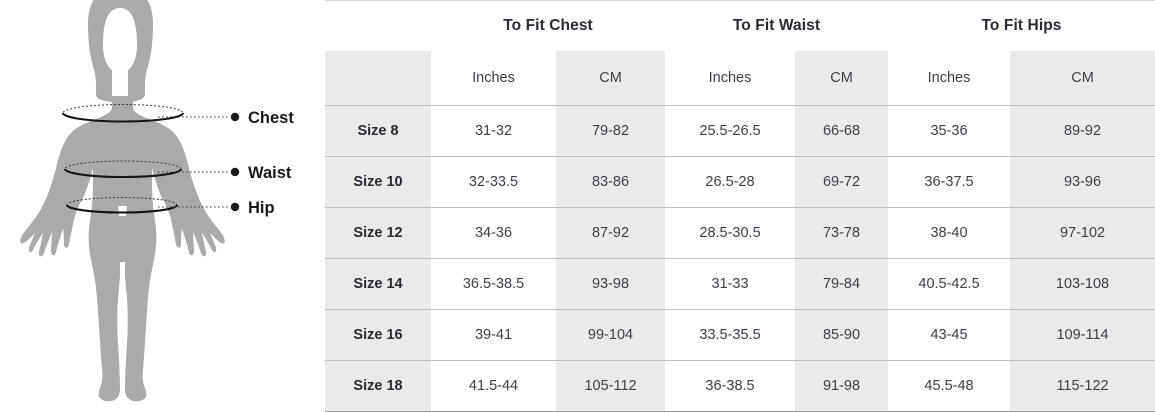  What do you see at coordinates (493, 386) in the screenshot?
I see `cell-chest-inches: 41.5-44` at bounding box center [493, 386].